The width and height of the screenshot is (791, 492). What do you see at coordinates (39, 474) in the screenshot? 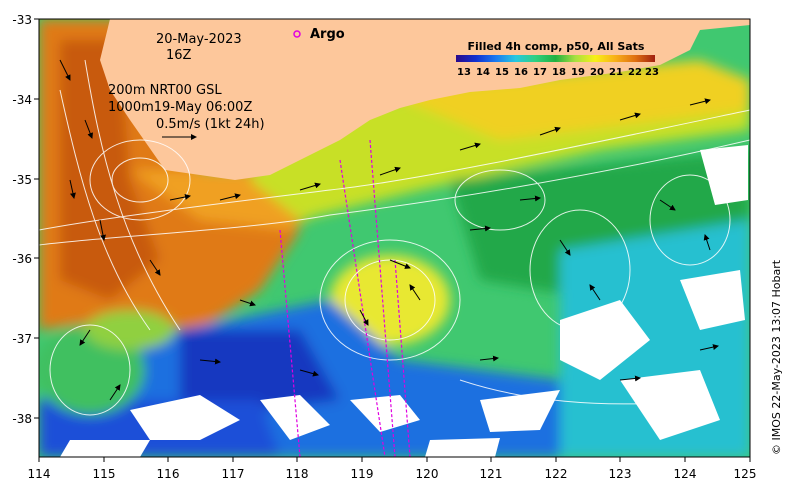
I see `x-tick-label: 114` at bounding box center [39, 474].